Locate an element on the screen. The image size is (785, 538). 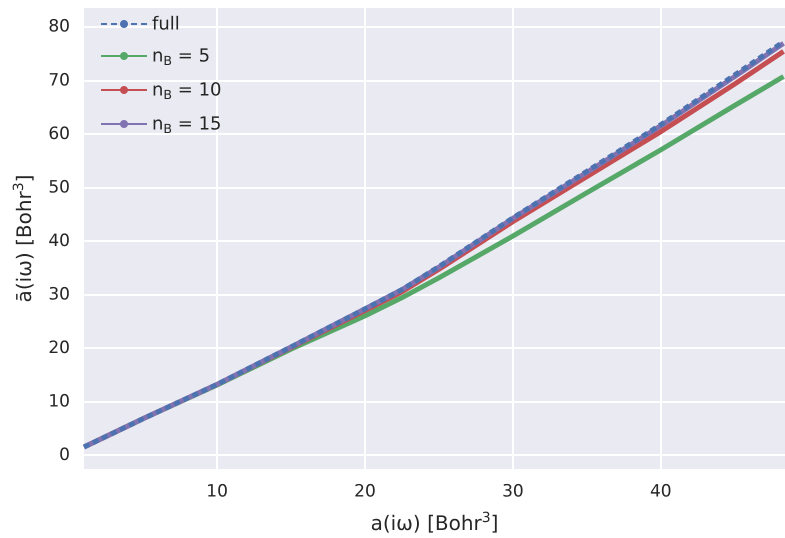
x-tick-label: 40 is located at coordinates (661, 492).